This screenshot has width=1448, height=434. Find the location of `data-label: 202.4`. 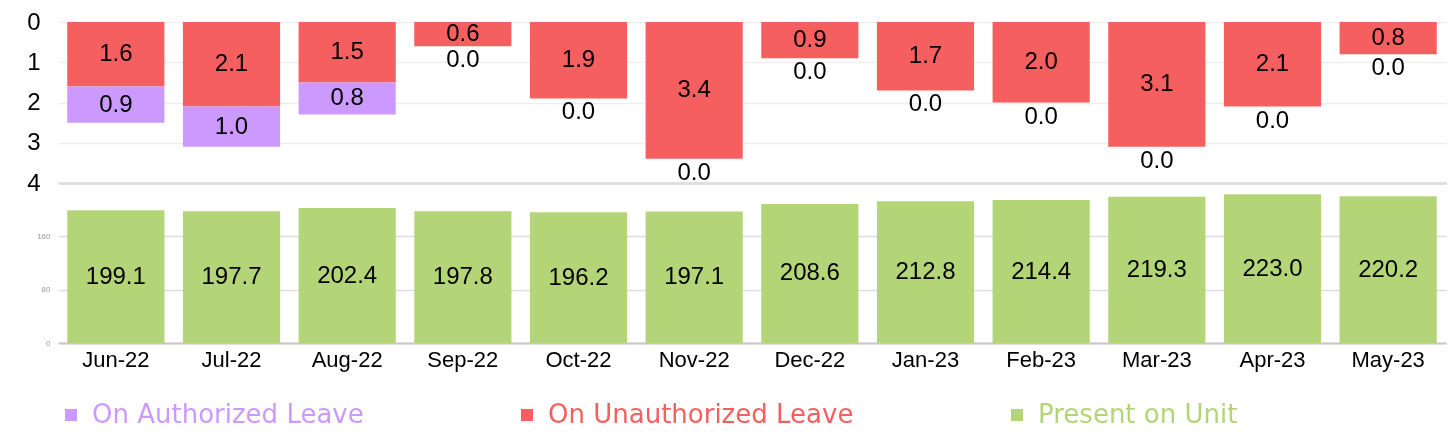

data-label: 202.4 is located at coordinates (347, 274).